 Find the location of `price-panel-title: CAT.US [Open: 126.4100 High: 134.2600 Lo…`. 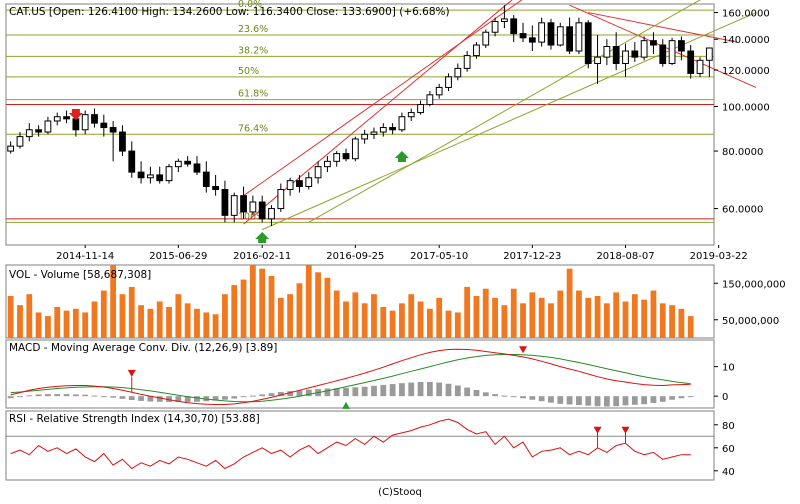

price-panel-title: CAT.US [Open: 126.4100 High: 134.2600 Lo… is located at coordinates (229, 12).